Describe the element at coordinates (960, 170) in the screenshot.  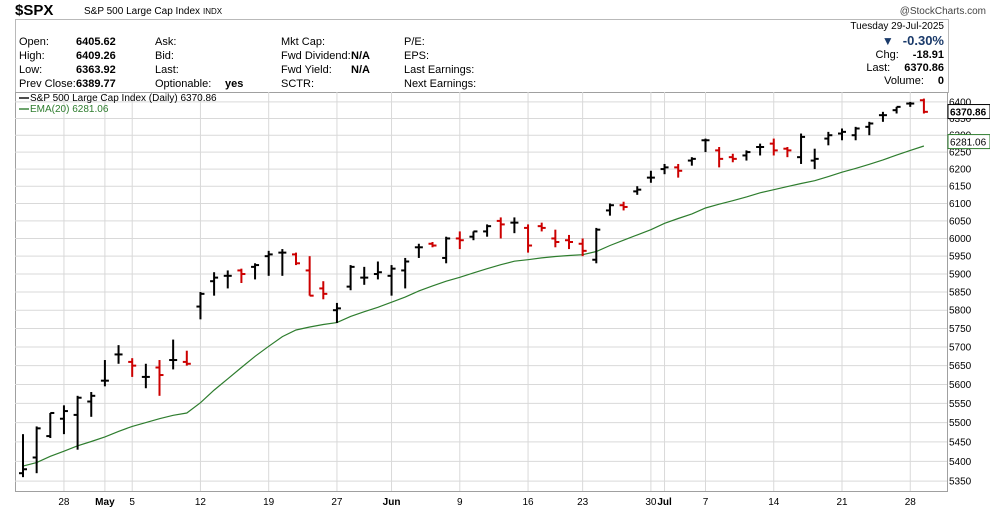
I see `y-tick-label: 6200` at that location.